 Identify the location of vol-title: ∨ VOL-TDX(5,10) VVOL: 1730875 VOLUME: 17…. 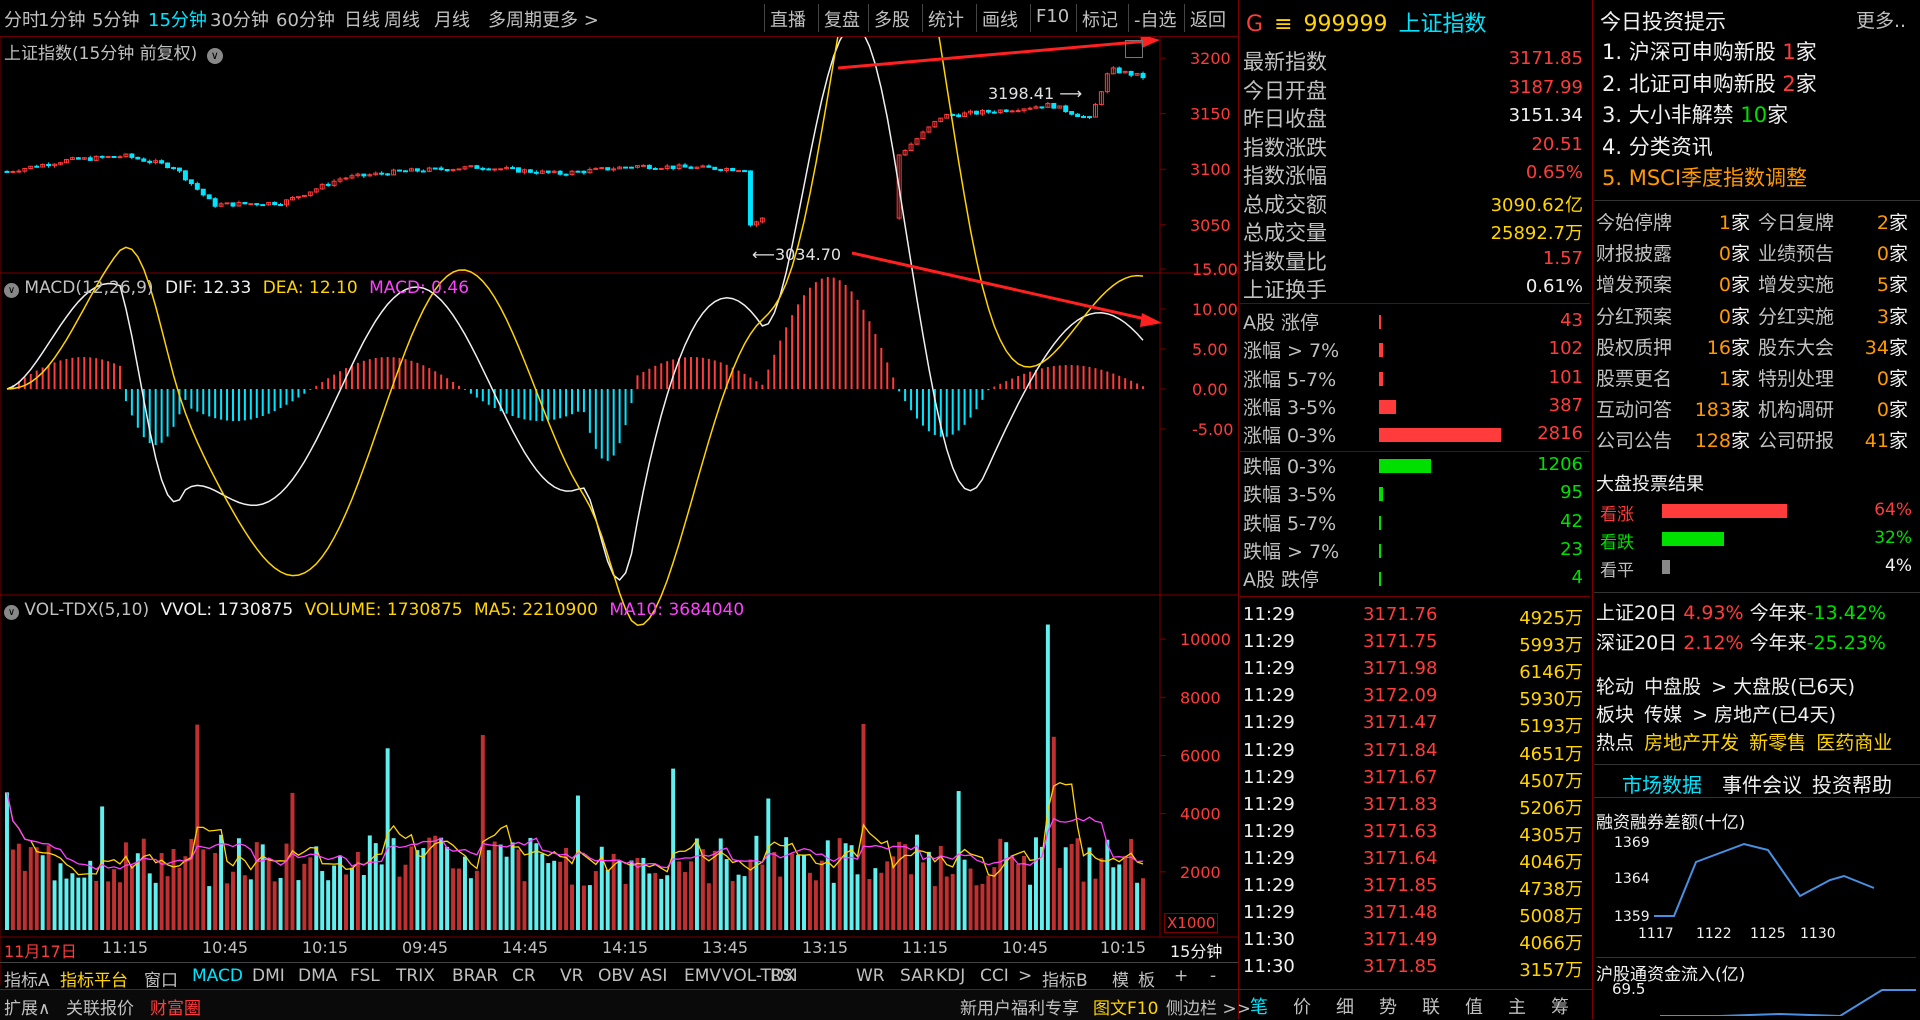
(374, 610).